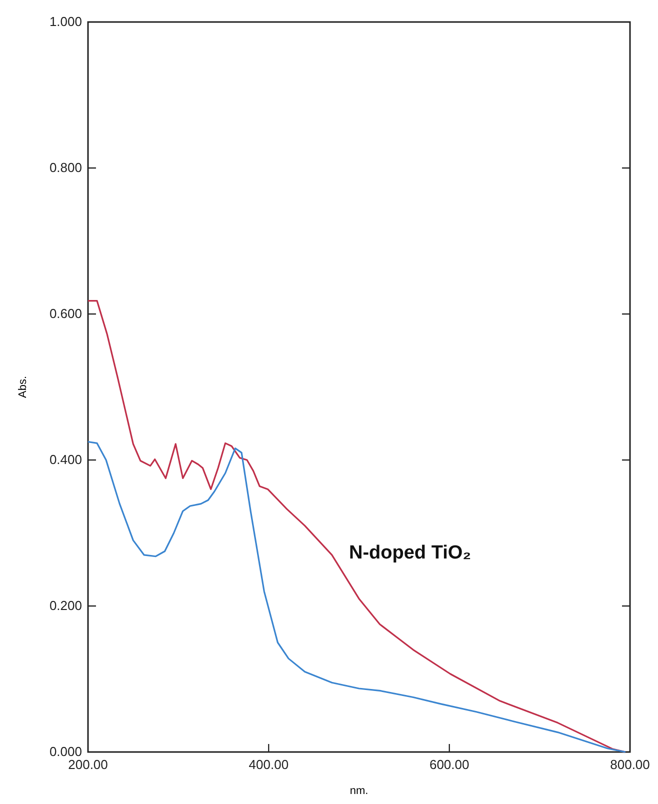 The image size is (658, 804). What do you see at coordinates (449, 764) in the screenshot?
I see `x-tick-label: 600.00` at bounding box center [449, 764].